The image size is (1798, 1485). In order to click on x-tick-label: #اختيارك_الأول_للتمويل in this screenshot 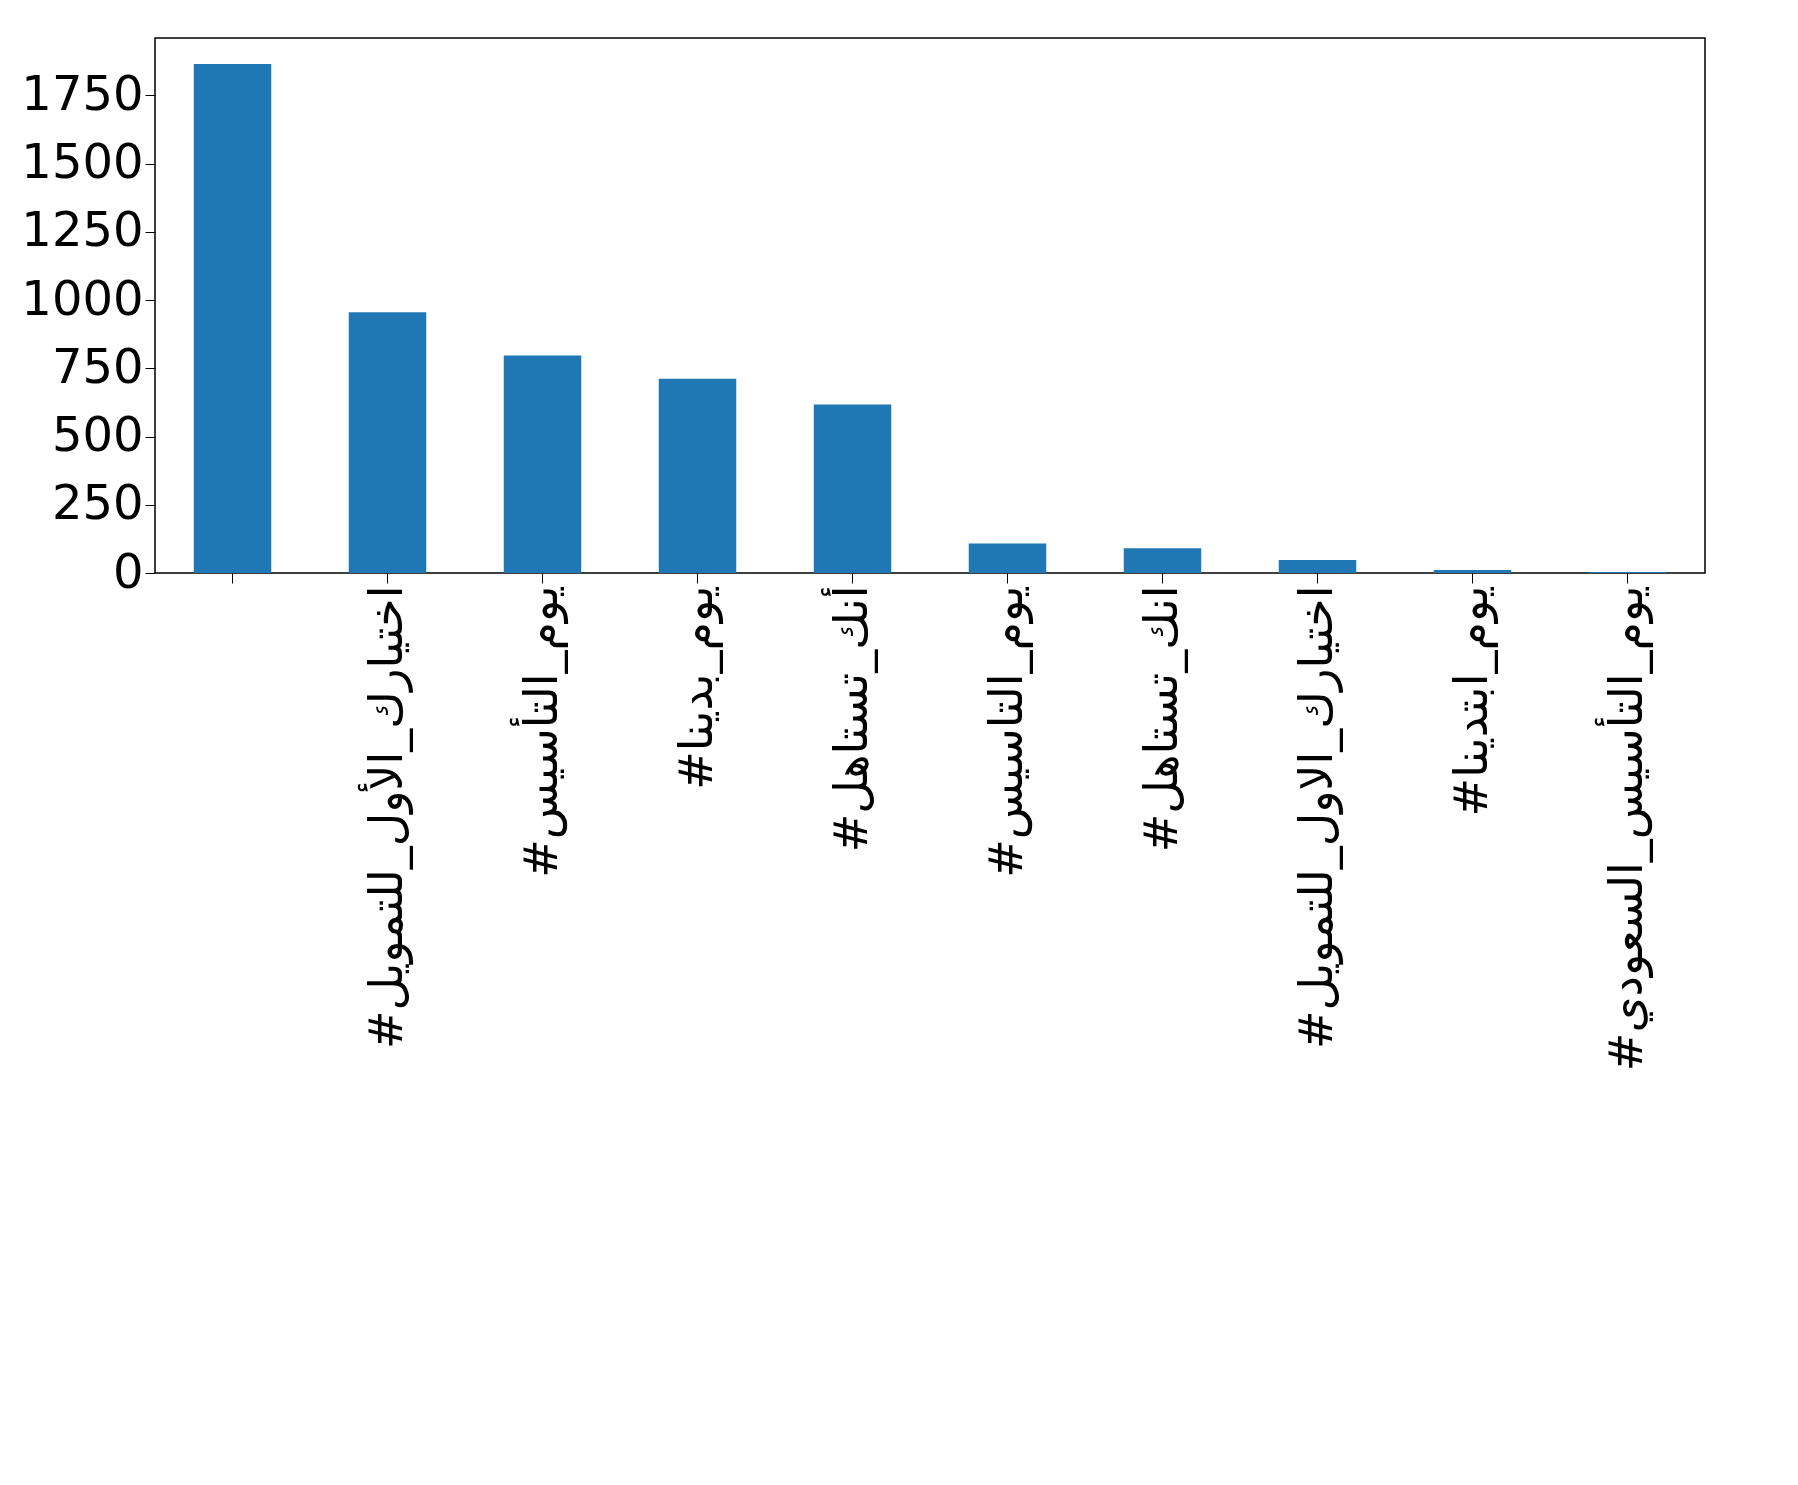, I will do `click(385, 817)`.